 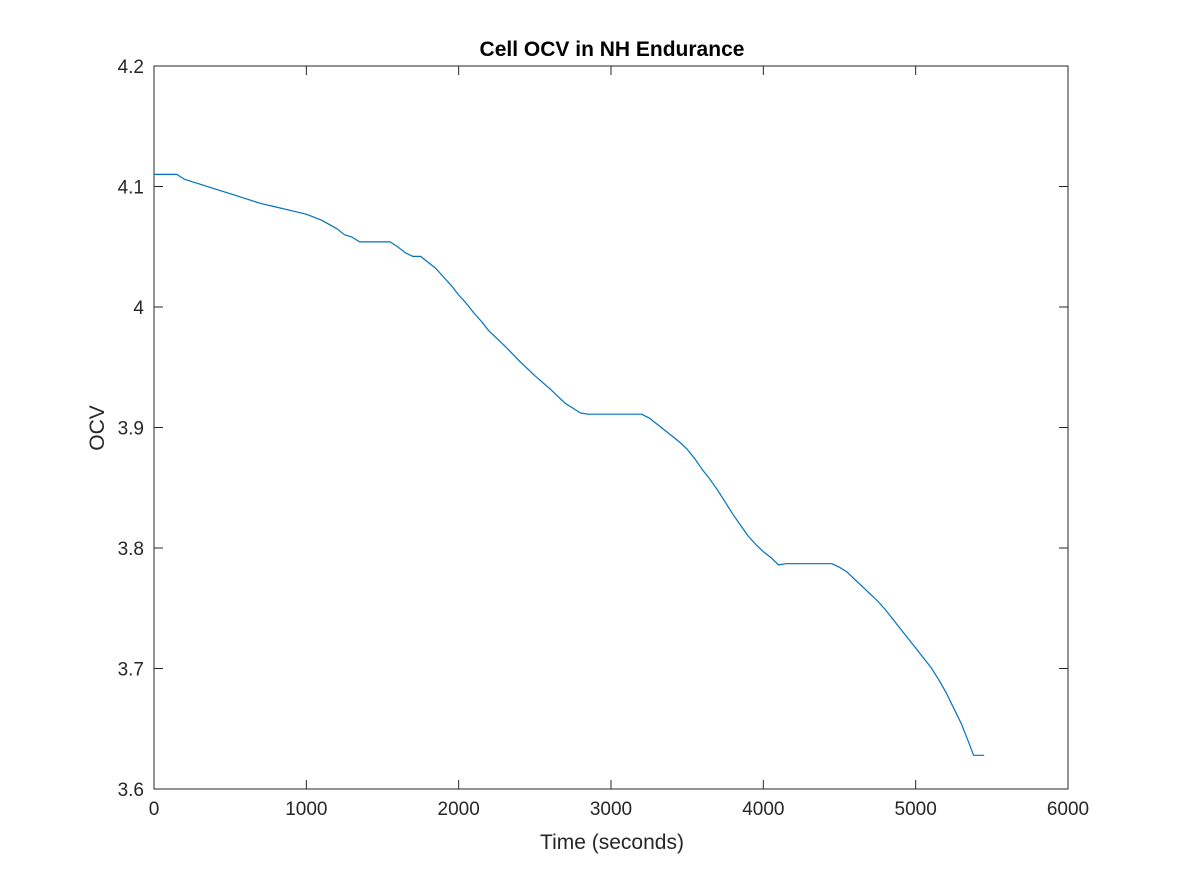 I want to click on chart-title: Cell OCV in NH Endurance, so click(x=612, y=49).